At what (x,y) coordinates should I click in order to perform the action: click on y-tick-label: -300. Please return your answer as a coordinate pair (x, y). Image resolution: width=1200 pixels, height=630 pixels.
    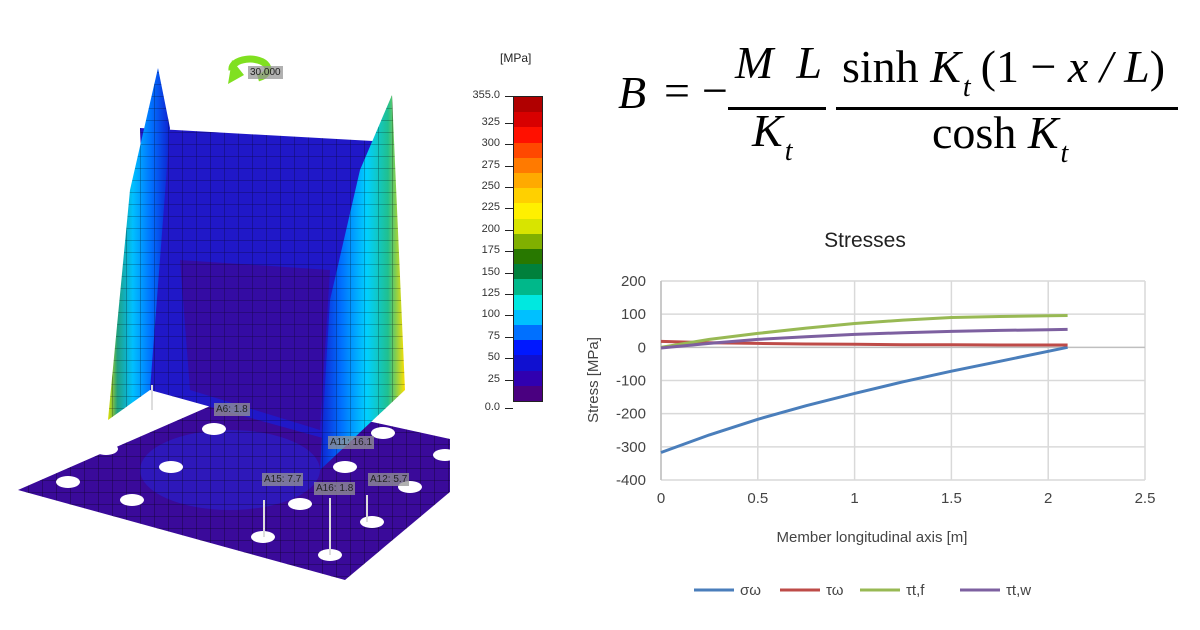
    Looking at the image, I should click on (631, 447).